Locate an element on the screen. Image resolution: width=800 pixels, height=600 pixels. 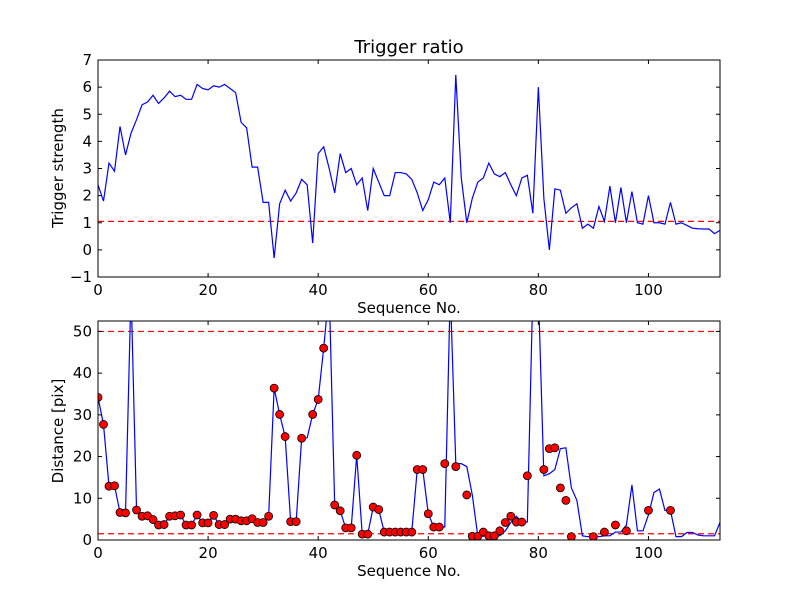
top-y-tick-label: 0 is located at coordinates (87, 250).